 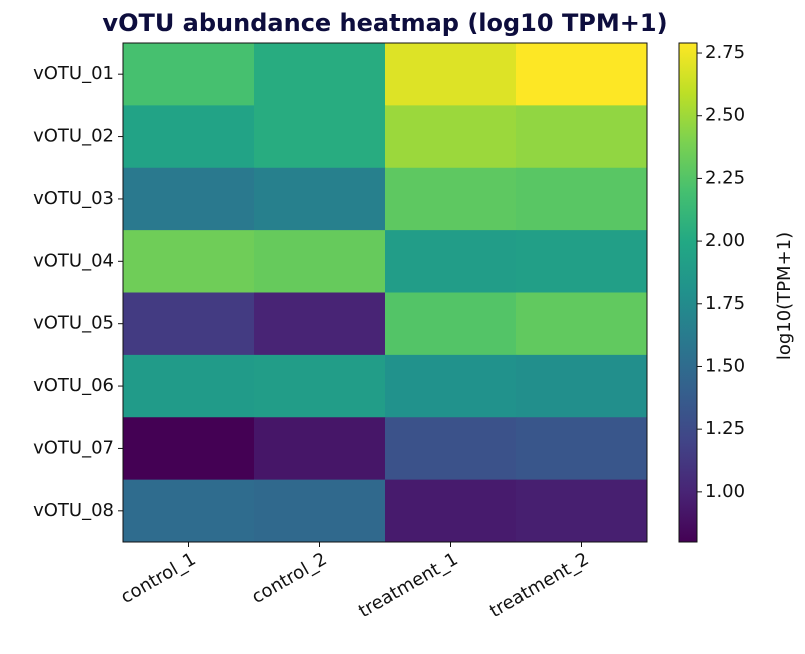 What do you see at coordinates (725, 491) in the screenshot?
I see `colorbar-tick-label: 1.00` at bounding box center [725, 491].